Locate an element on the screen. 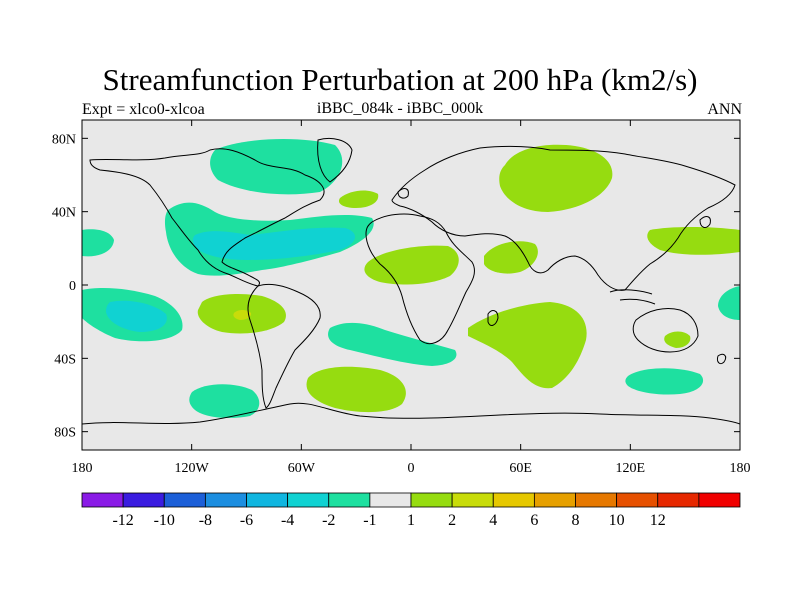 The image size is (800, 600). contour-west-africa is located at coordinates (411, 265).